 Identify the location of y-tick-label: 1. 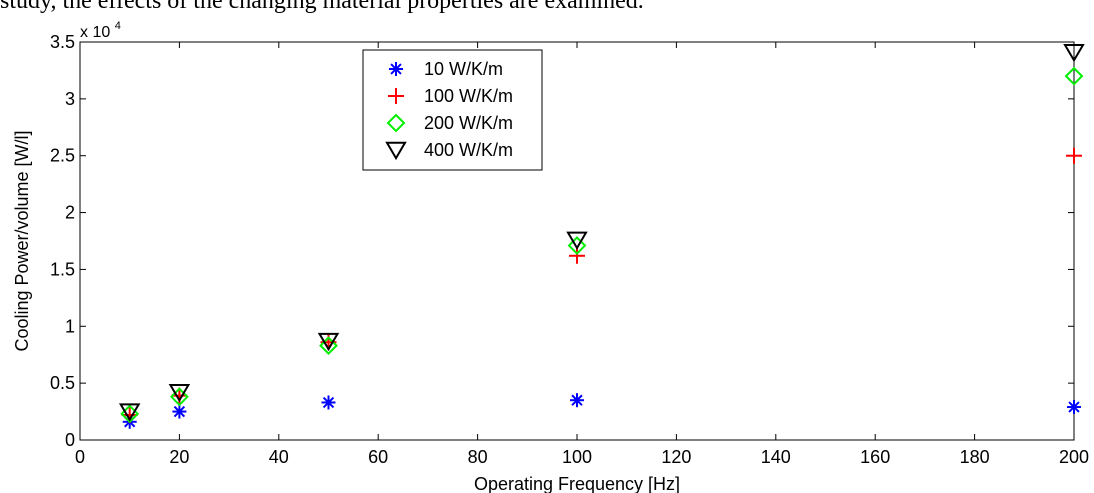
(70, 326).